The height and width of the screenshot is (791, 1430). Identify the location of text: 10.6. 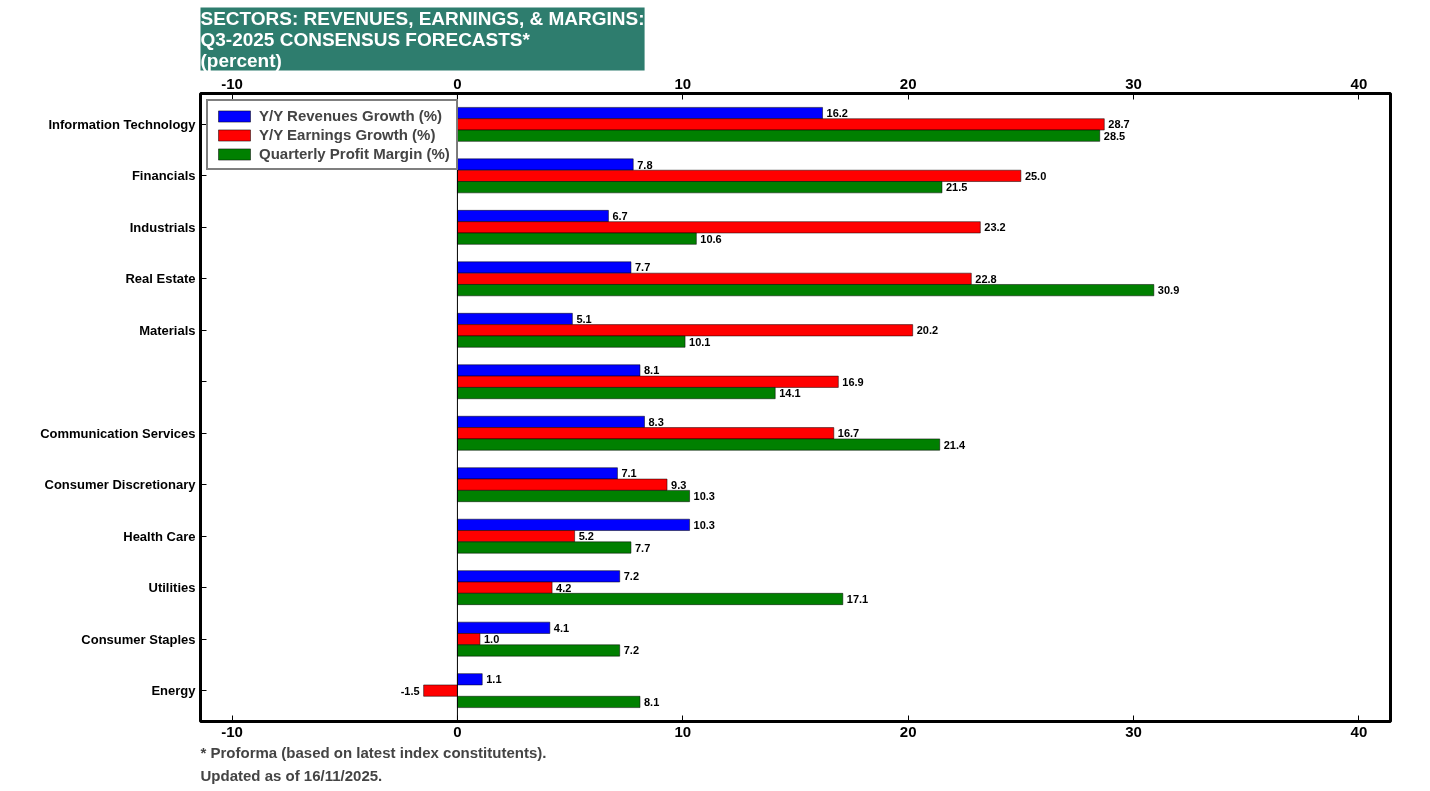
(711, 238).